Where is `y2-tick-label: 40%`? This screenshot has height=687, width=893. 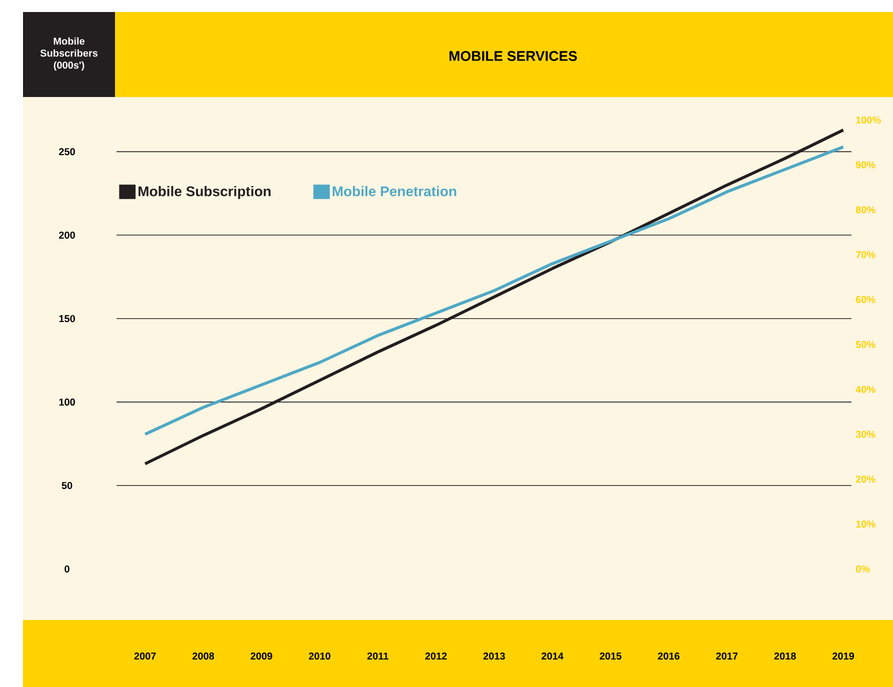 y2-tick-label: 40% is located at coordinates (866, 389).